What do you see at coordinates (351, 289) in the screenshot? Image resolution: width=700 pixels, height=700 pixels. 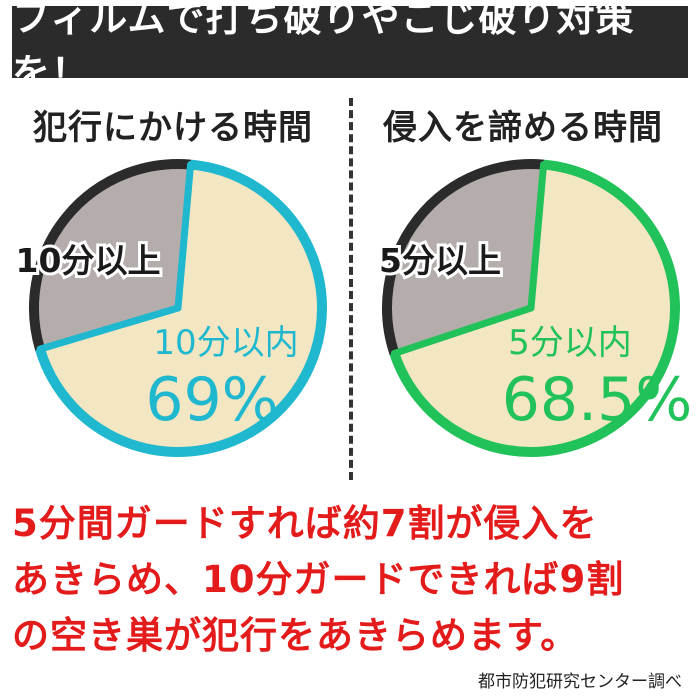 I see `dashed-divider` at bounding box center [351, 289].